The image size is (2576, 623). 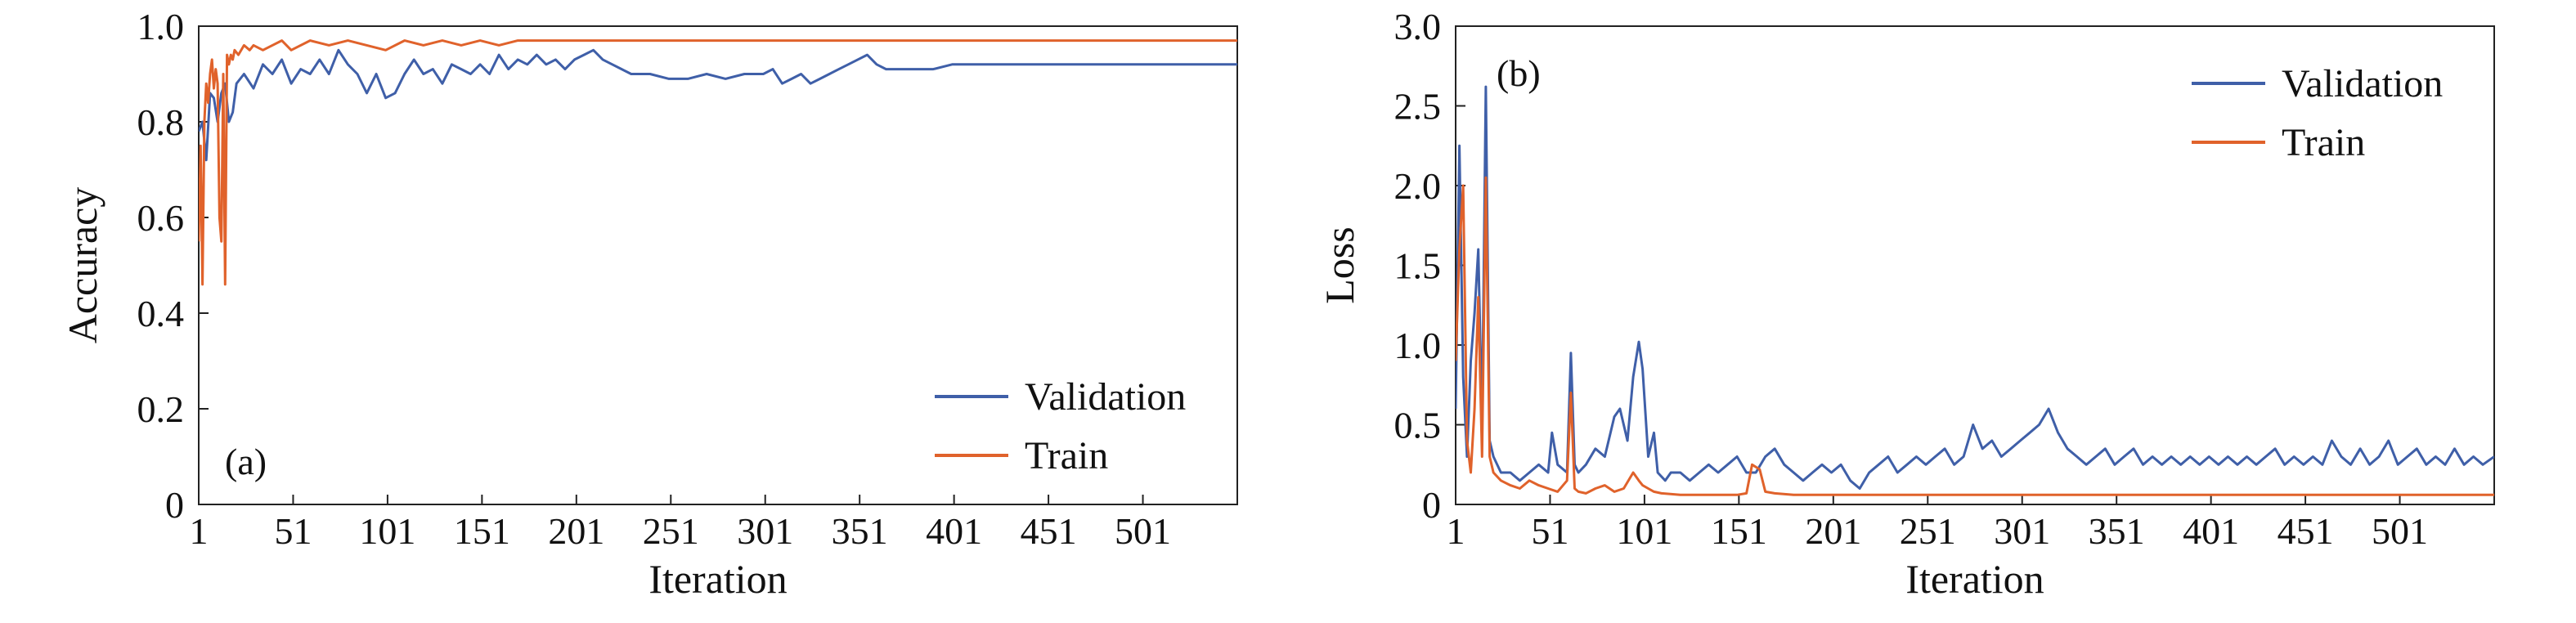 What do you see at coordinates (718, 105) in the screenshot?
I see `series-line-validation` at bounding box center [718, 105].